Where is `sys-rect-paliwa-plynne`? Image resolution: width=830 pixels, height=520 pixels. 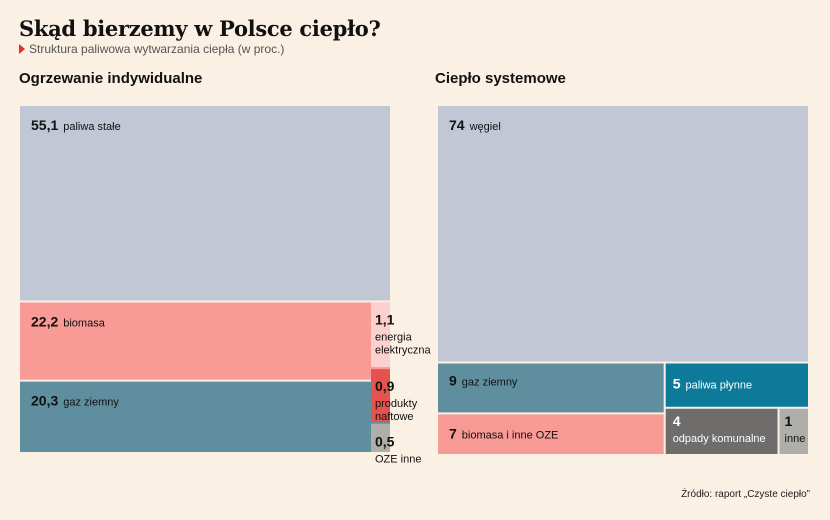 sys-rect-paliwa-plynne is located at coordinates (736, 385).